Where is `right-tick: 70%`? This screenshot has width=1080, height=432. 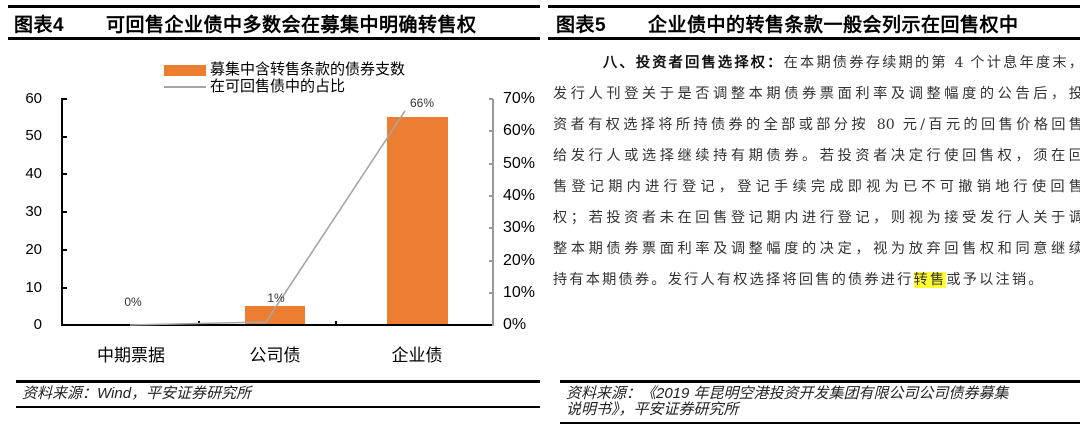
right-tick: 70% is located at coordinates (519, 98).